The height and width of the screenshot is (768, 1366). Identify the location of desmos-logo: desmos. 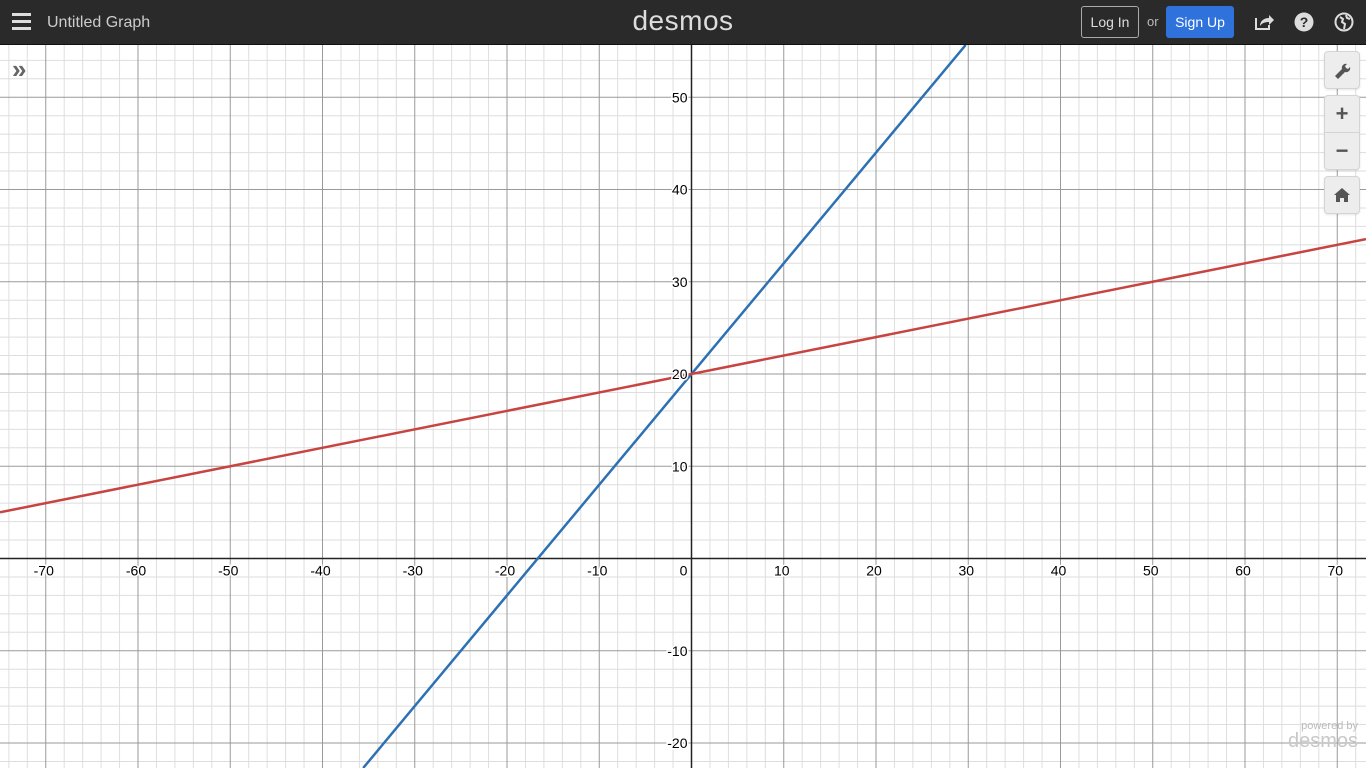
(683, 20).